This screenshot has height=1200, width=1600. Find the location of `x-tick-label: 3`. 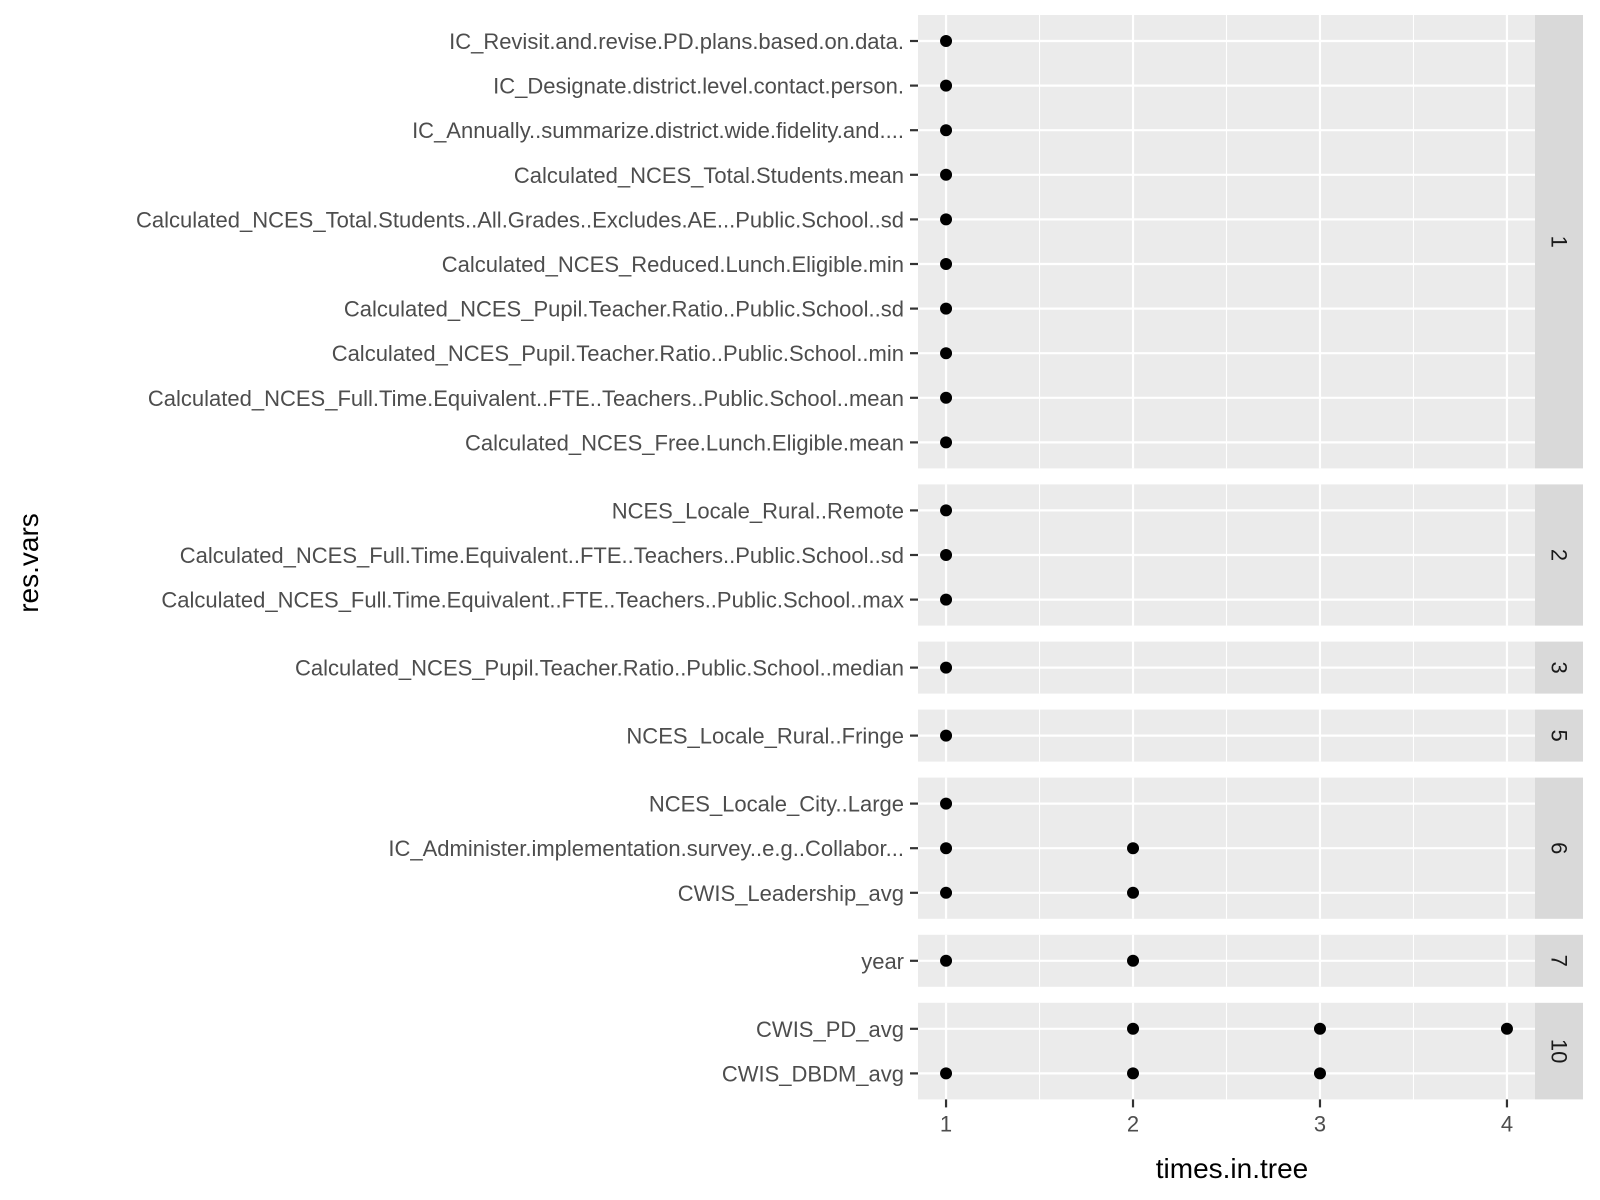

x-tick-label: 3 is located at coordinates (1320, 1123).